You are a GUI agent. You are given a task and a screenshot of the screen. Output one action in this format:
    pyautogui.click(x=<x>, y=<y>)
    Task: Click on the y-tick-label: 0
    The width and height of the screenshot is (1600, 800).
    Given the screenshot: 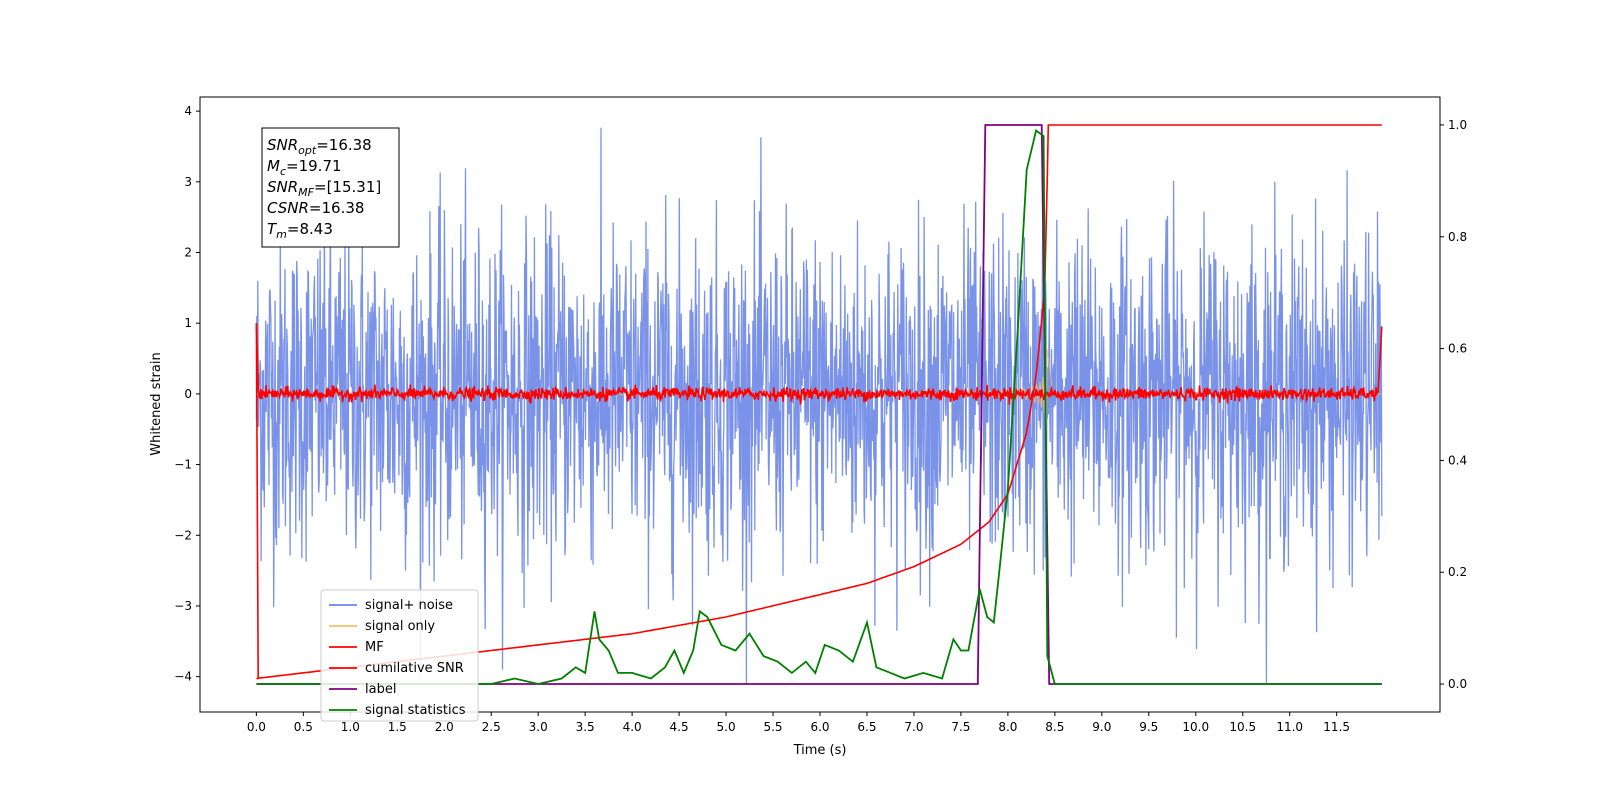 What is the action you would take?
    pyautogui.click(x=188, y=394)
    